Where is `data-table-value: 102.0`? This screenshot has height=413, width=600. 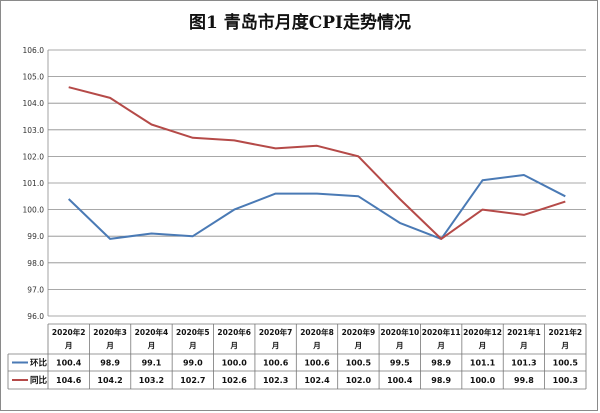
data-table-value: 102.0 is located at coordinates (359, 380).